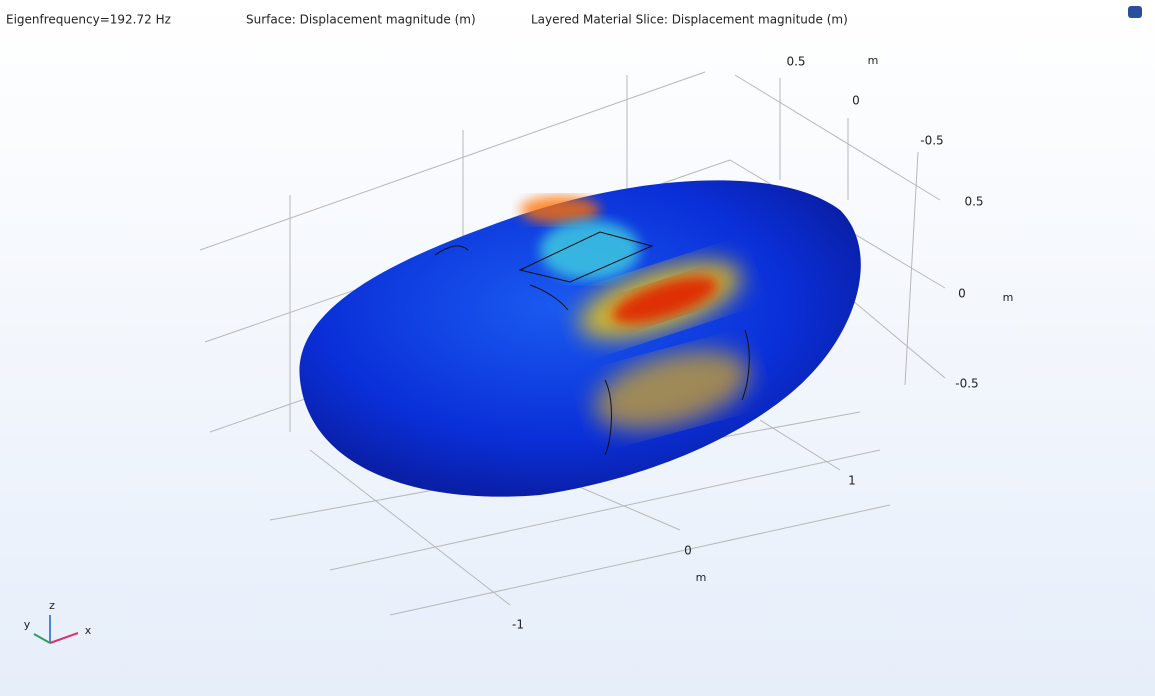  Describe the element at coordinates (27, 624) in the screenshot. I see `triad-label: y` at that location.